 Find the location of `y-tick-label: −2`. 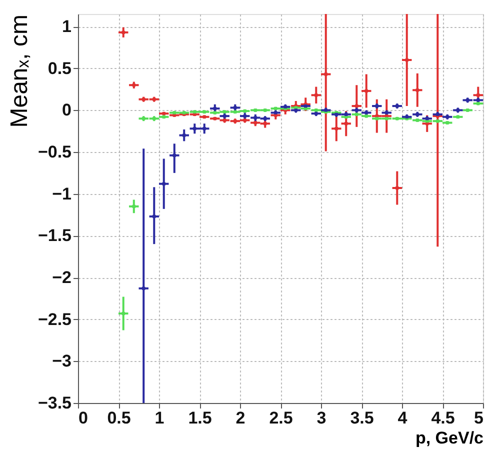

y-tick-label: −2 is located at coordinates (62, 278).